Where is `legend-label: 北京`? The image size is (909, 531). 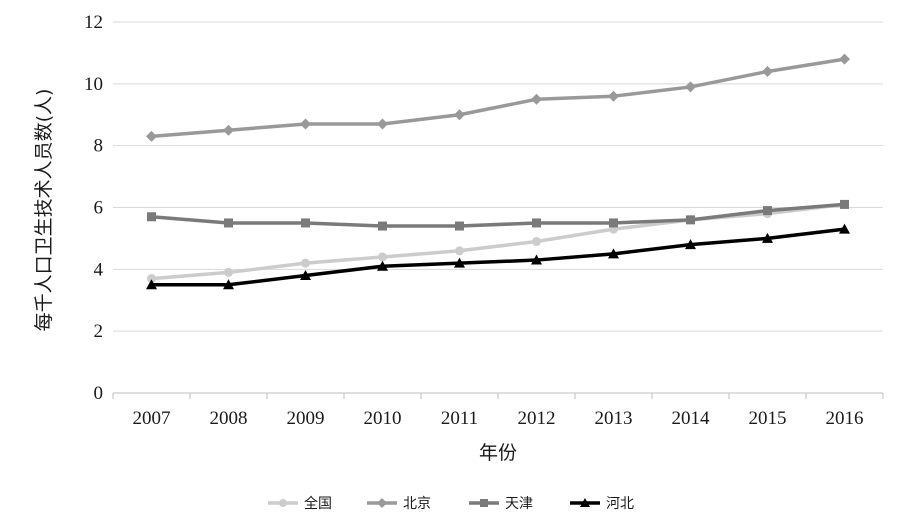 legend-label: 北京 is located at coordinates (417, 504).